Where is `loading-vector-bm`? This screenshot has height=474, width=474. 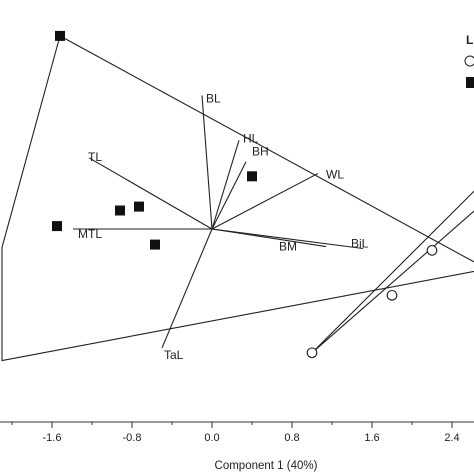
loading-vector-bm is located at coordinates (269, 238).